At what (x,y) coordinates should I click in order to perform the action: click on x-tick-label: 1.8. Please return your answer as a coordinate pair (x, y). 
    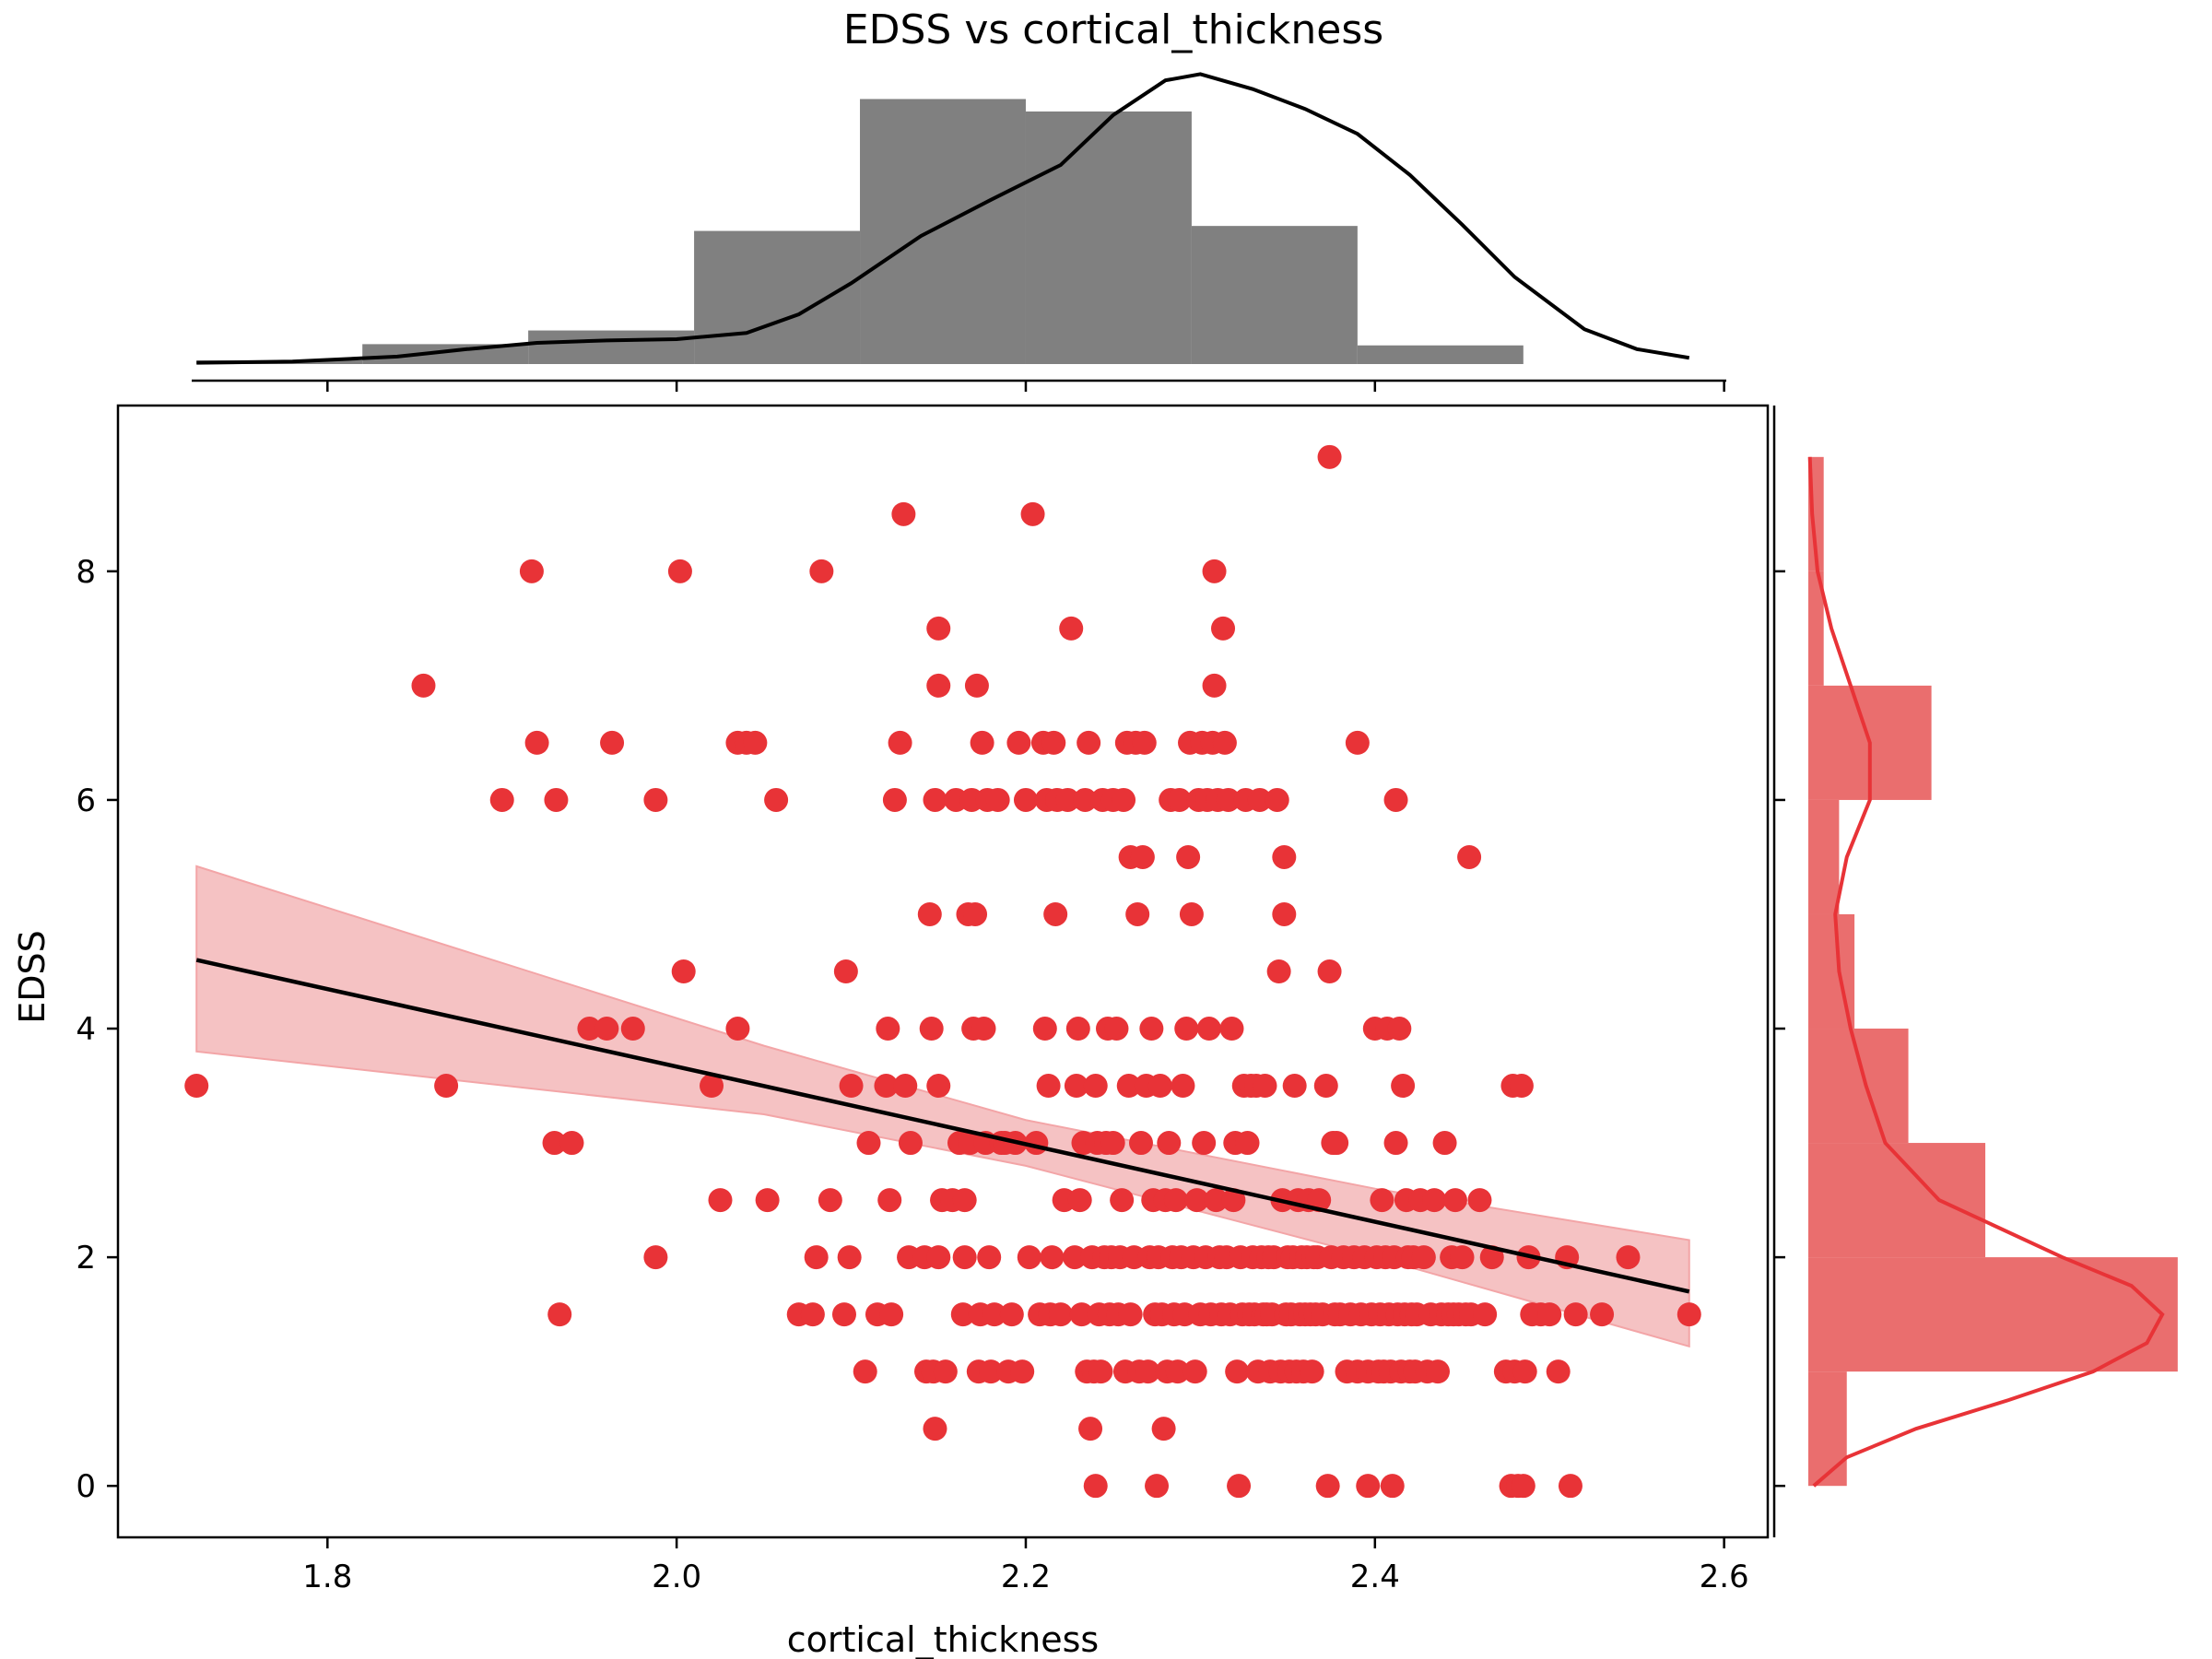
    Looking at the image, I should click on (327, 1577).